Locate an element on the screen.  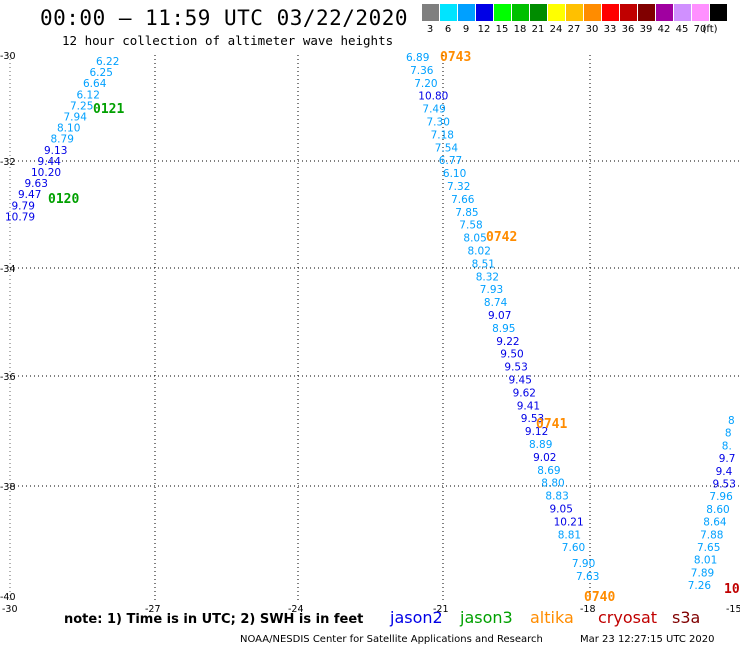
swh-value: 9.45 is located at coordinates (520, 381).